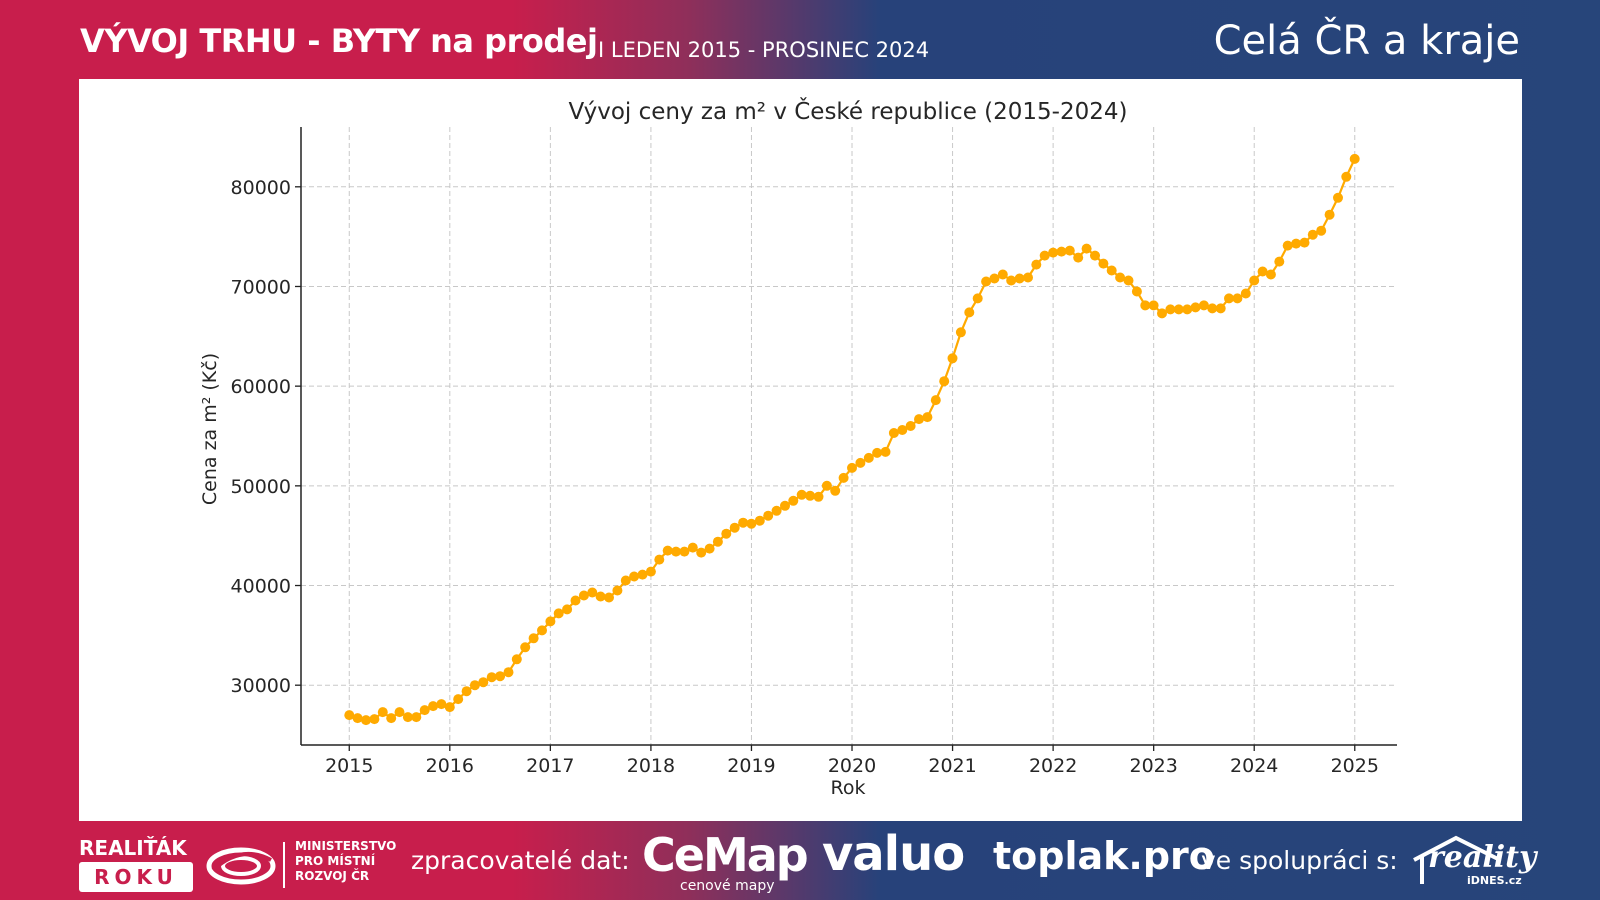  What do you see at coordinates (1053, 766) in the screenshot?
I see `x-tick-label: 2022` at bounding box center [1053, 766].